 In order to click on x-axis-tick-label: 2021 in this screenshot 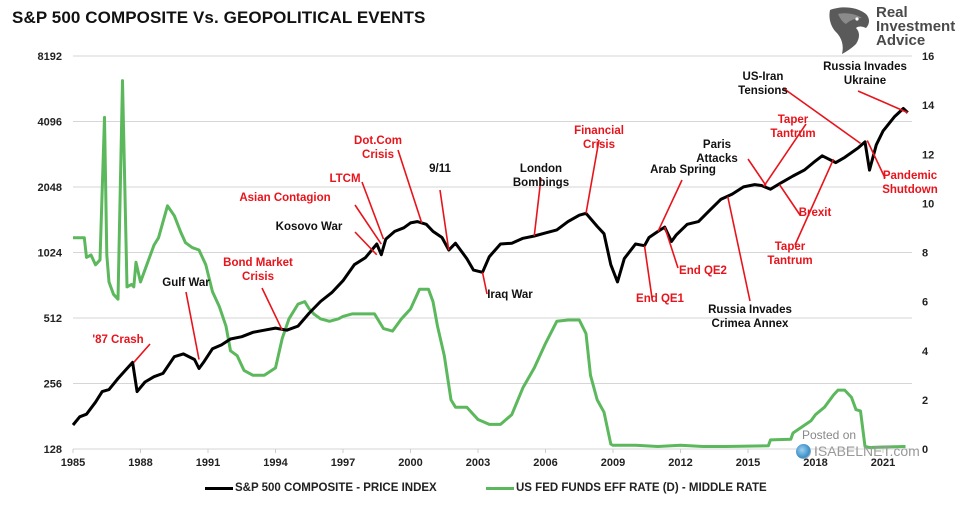, I will do `click(883, 463)`.